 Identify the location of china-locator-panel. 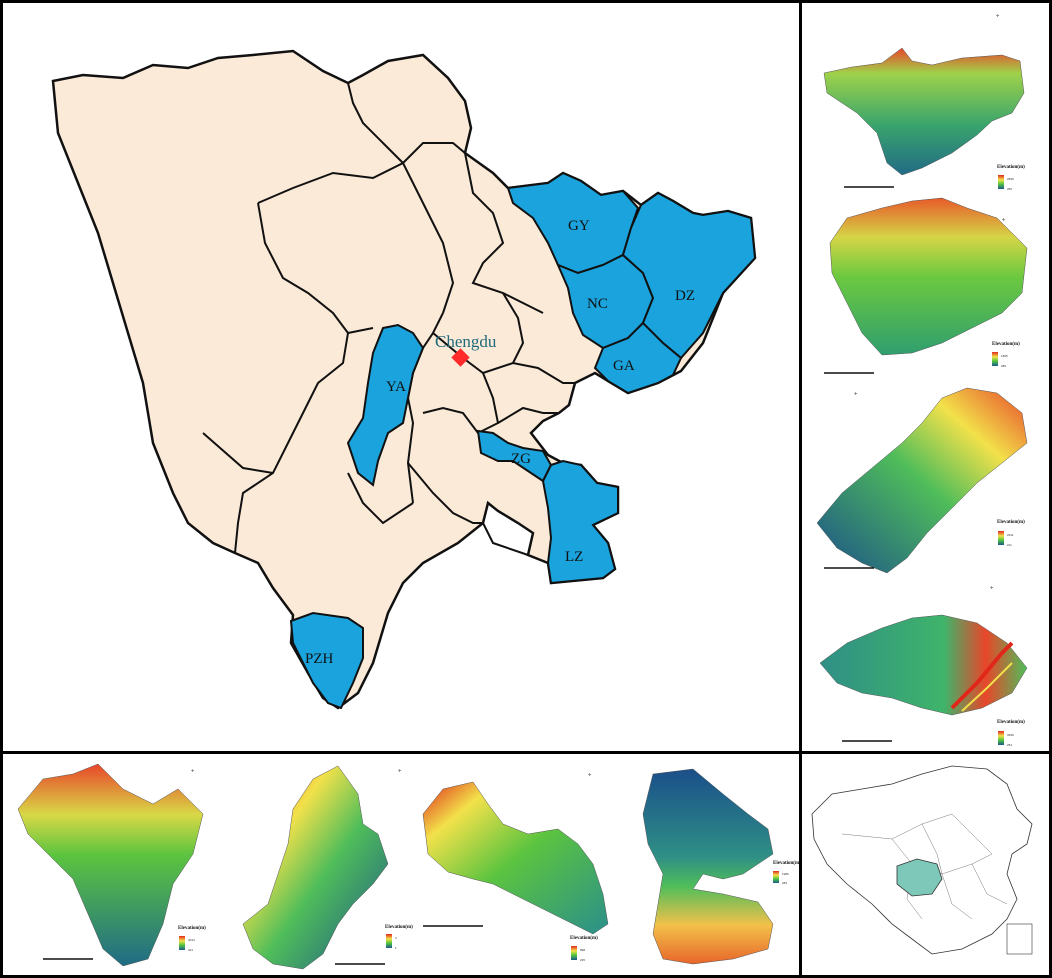
(925, 864).